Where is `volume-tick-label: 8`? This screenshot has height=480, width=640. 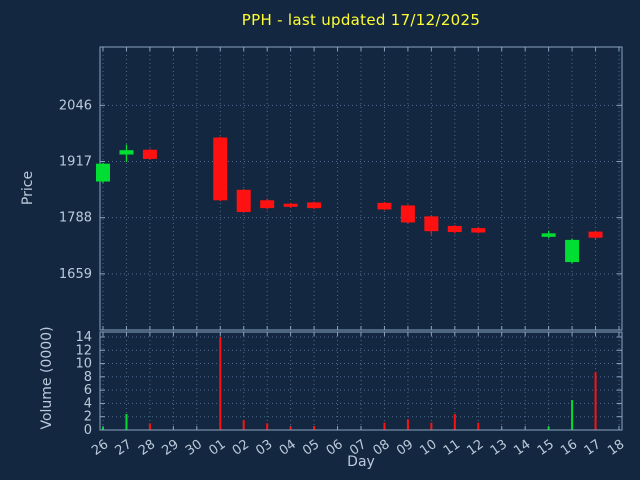
volume-tick-label: 8 is located at coordinates (88, 377).